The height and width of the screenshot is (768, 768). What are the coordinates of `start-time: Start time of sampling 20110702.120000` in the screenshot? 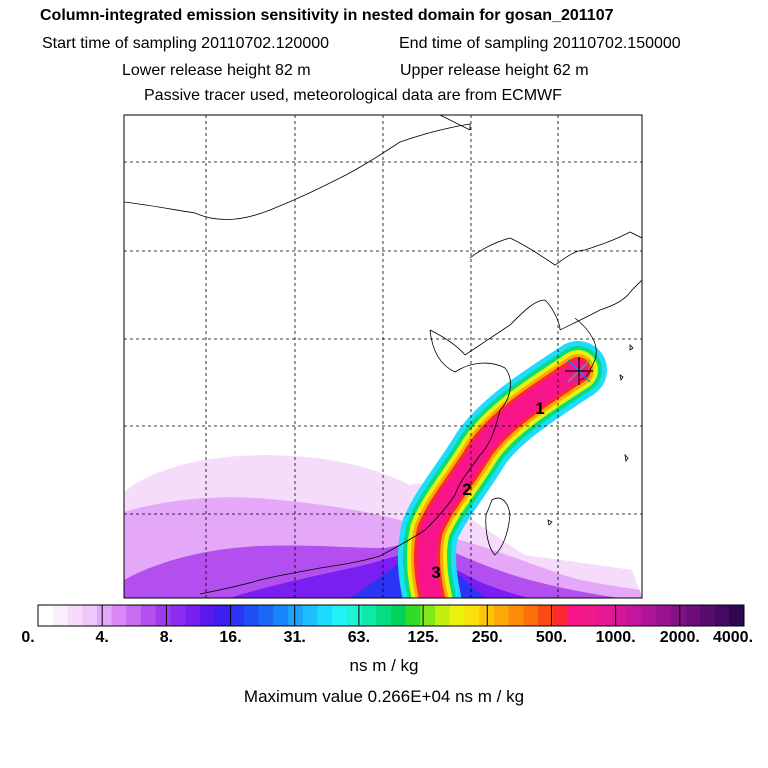 It's located at (186, 43).